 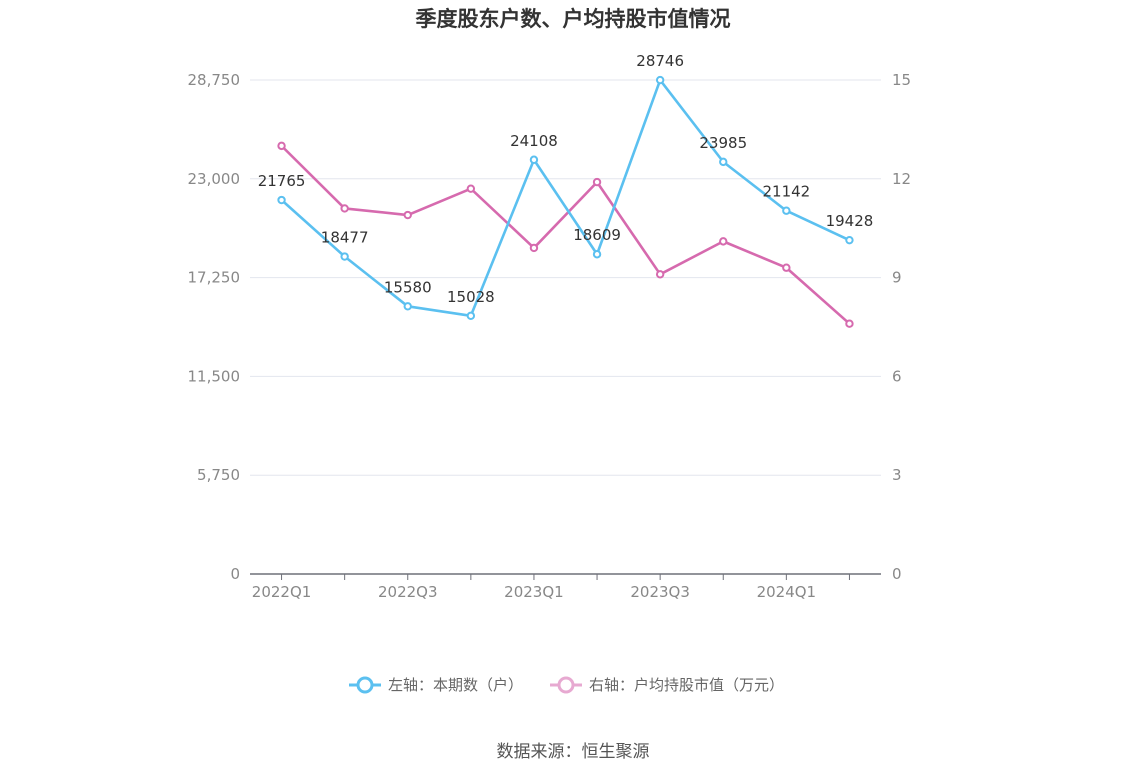 What do you see at coordinates (218, 475) in the screenshot?
I see `left-tick-label: 5,750` at bounding box center [218, 475].